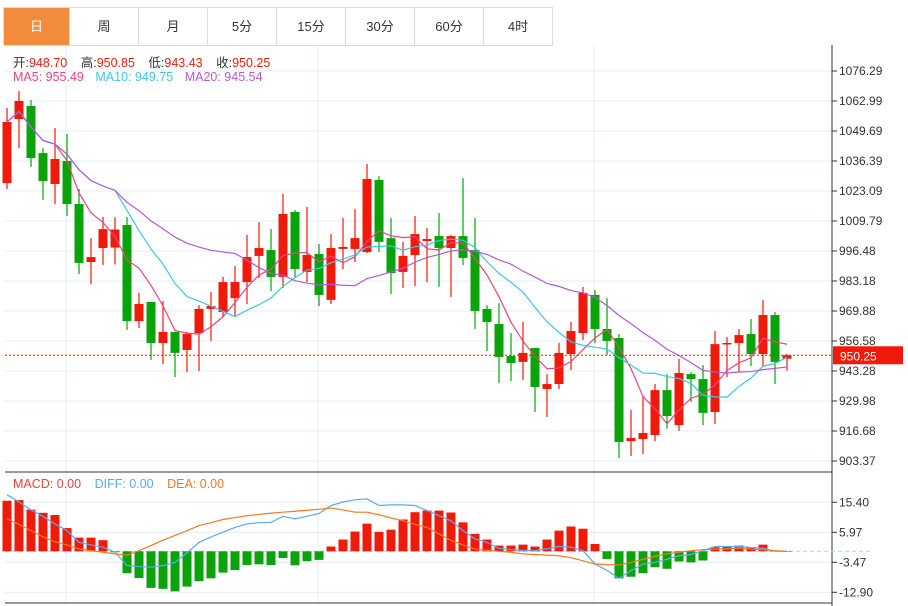  What do you see at coordinates (173, 26) in the screenshot?
I see `tab-2: 月` at bounding box center [173, 26].